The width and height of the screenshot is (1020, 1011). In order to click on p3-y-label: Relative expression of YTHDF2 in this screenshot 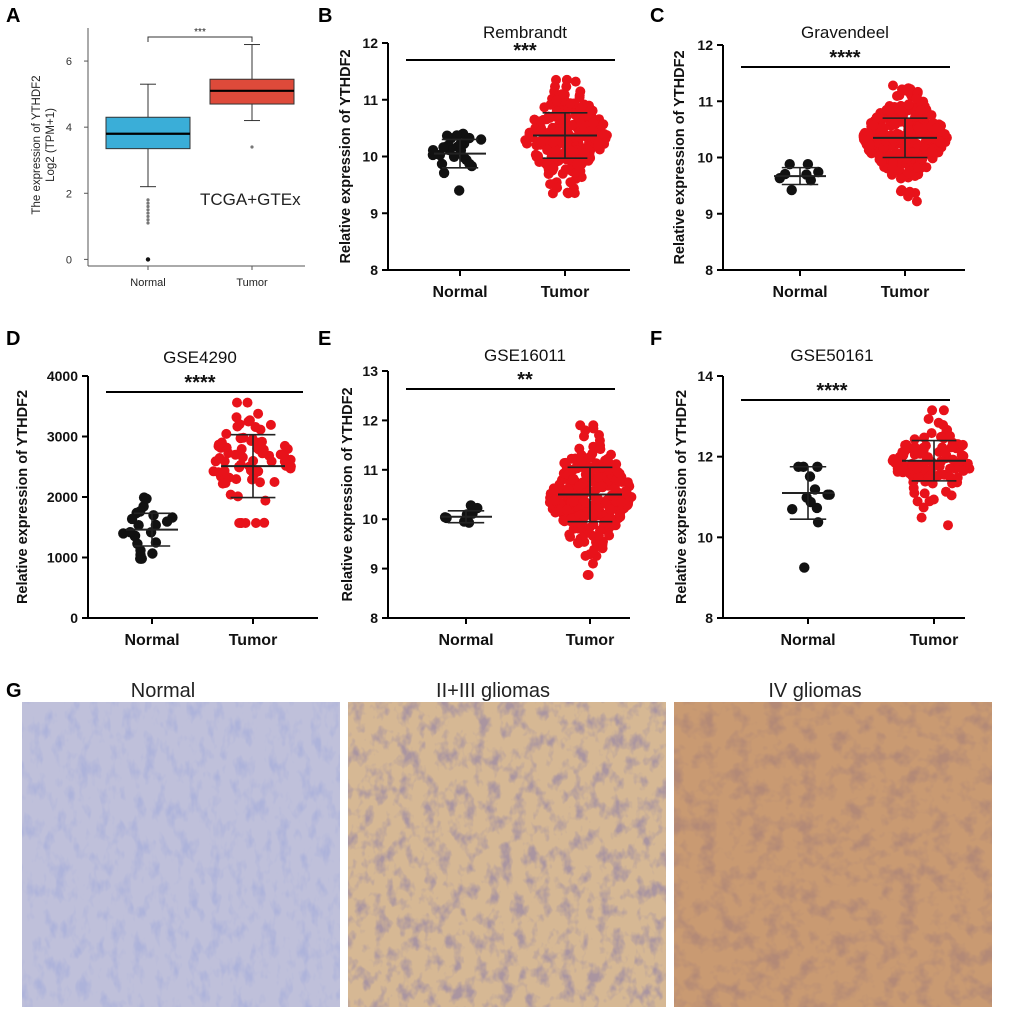, I will do `click(23, 497)`.